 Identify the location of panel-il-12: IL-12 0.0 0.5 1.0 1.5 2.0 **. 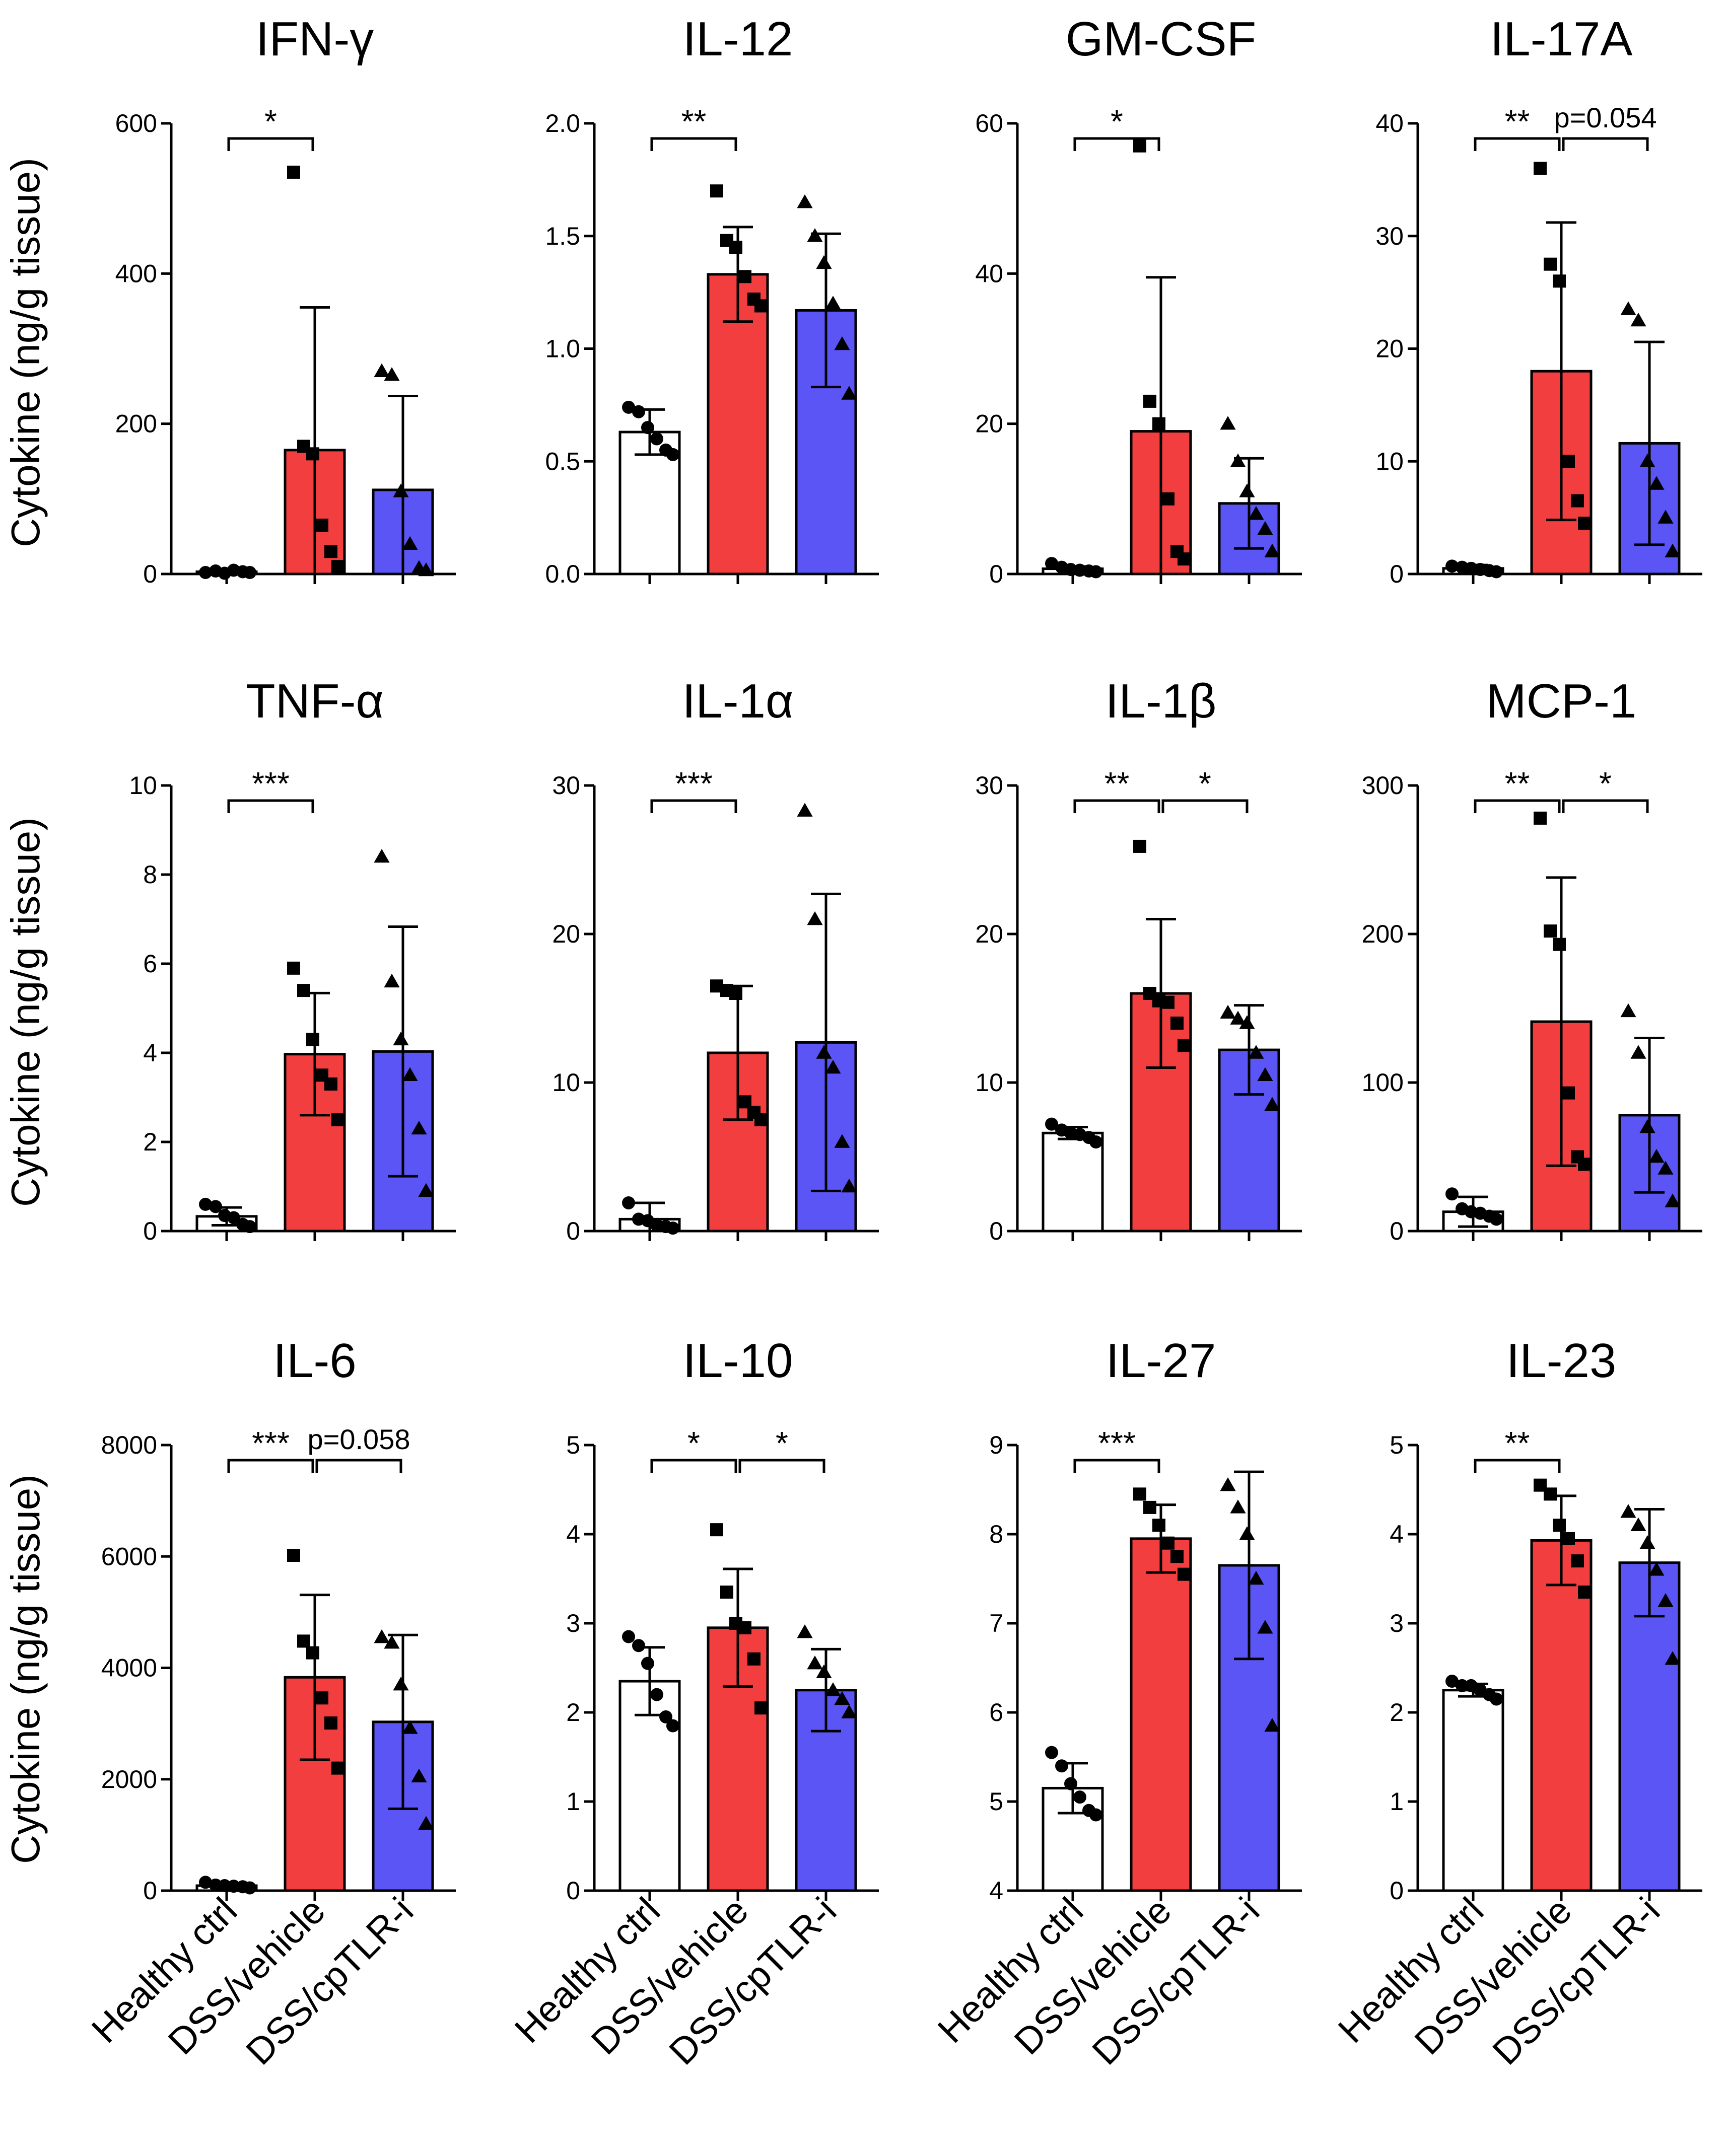
(712, 300).